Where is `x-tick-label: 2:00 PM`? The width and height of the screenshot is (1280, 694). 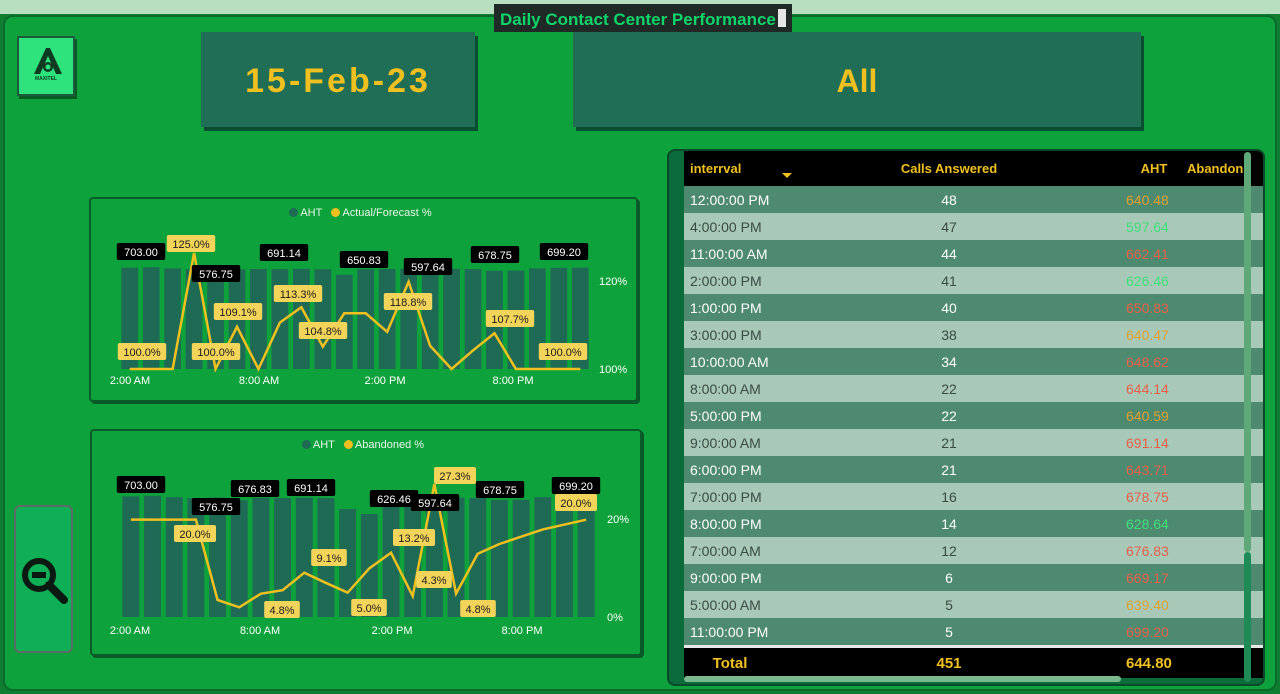
x-tick-label: 2:00 PM is located at coordinates (385, 381).